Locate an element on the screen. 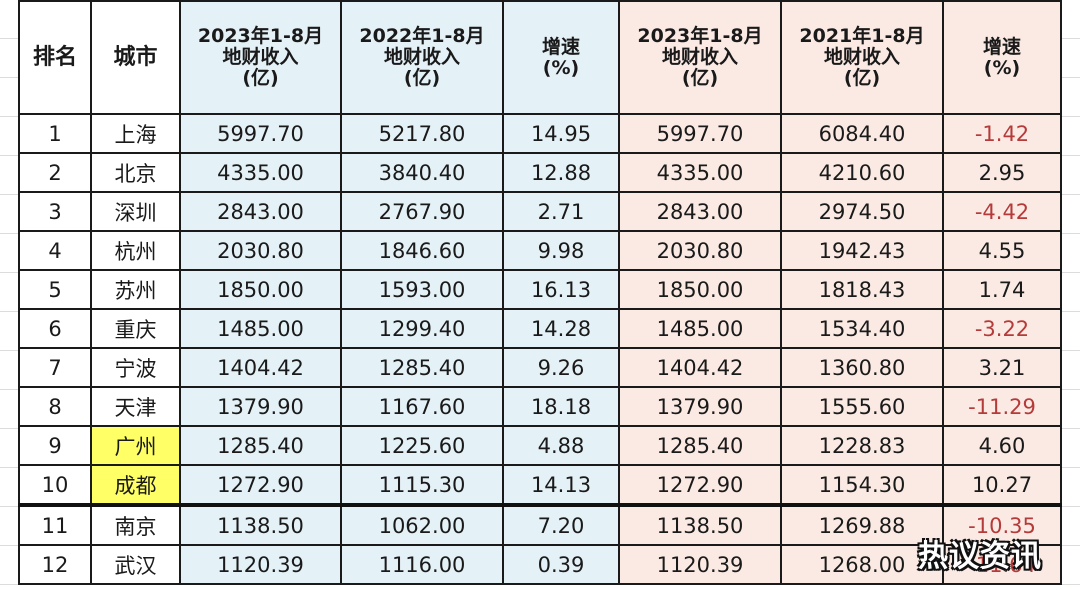 This screenshot has width=1080, height=590. cell-2023-revenue: 1404.42 is located at coordinates (260, 367).